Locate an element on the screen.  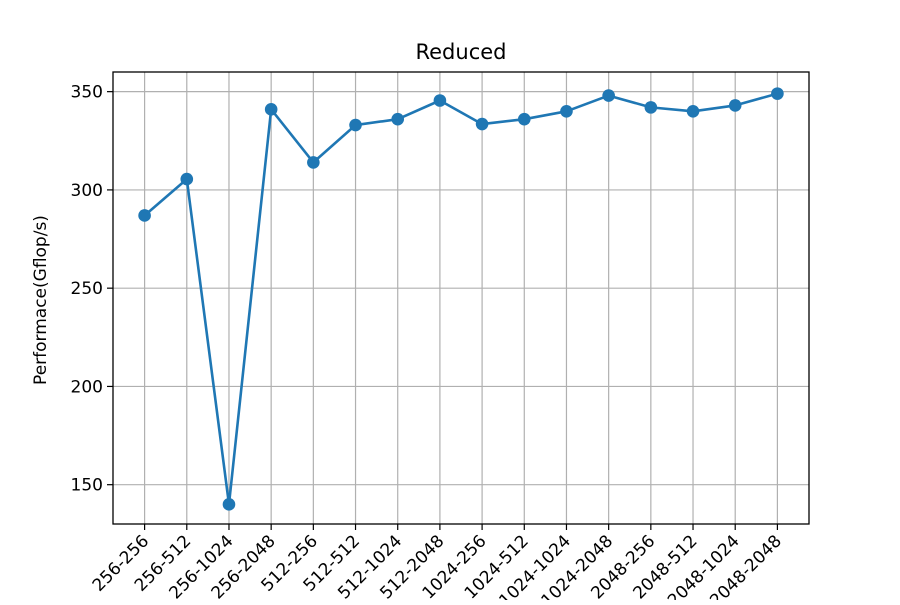
y-tick-label: 350 is located at coordinates (87, 93).